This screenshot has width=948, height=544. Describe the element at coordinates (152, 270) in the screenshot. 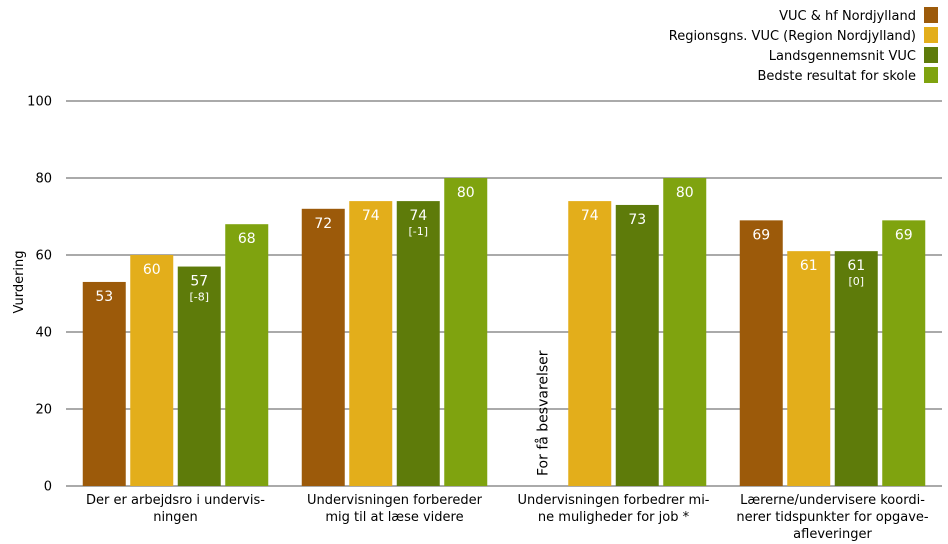

I see `bar-value-label: 60` at that location.